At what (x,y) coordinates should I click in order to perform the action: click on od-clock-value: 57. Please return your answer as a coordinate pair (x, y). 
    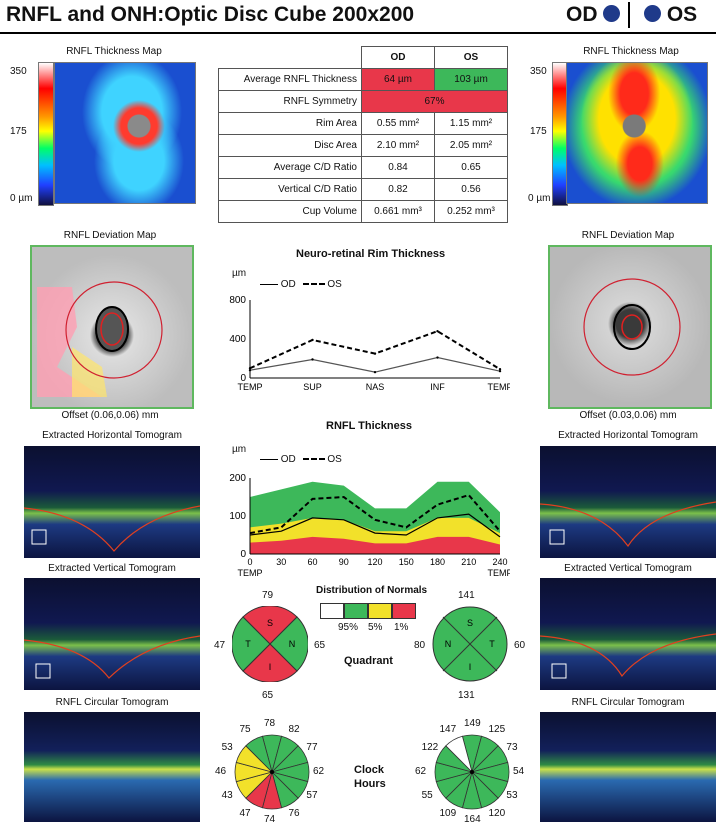
    Looking at the image, I should click on (312, 795).